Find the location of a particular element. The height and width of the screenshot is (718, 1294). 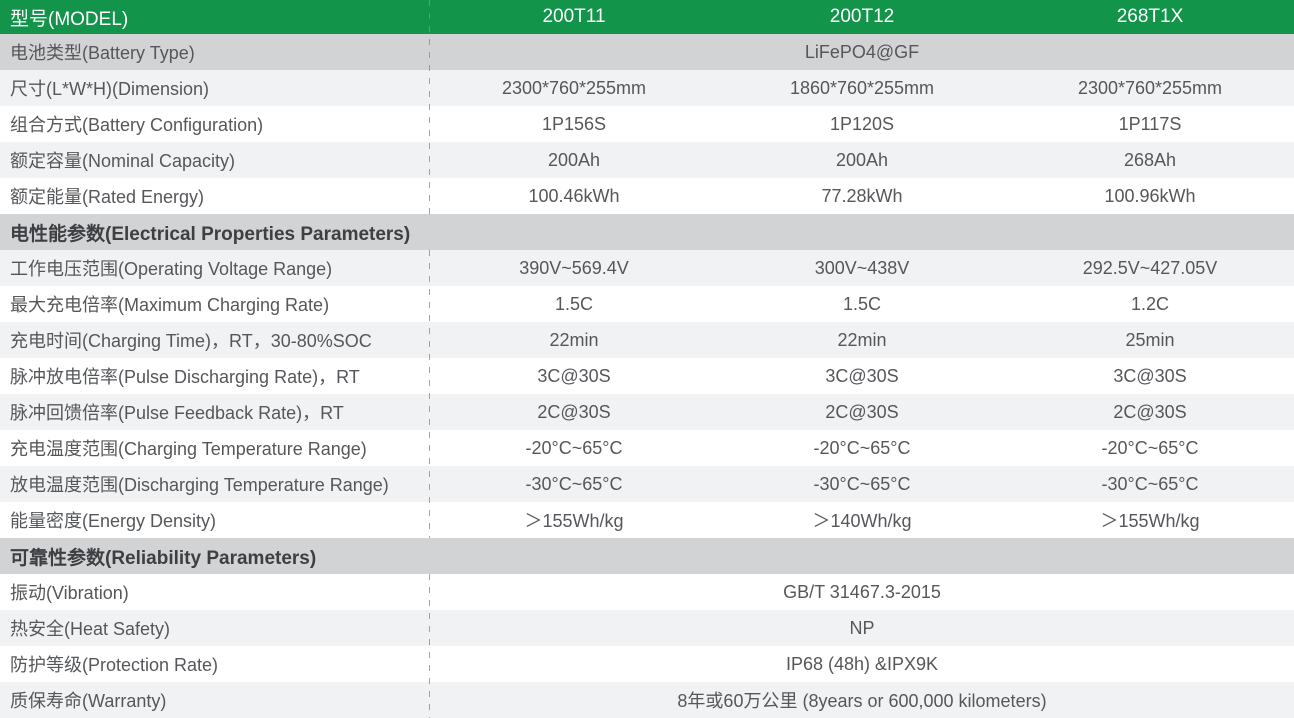

row-value: ＞140Wh/kg is located at coordinates (862, 521).